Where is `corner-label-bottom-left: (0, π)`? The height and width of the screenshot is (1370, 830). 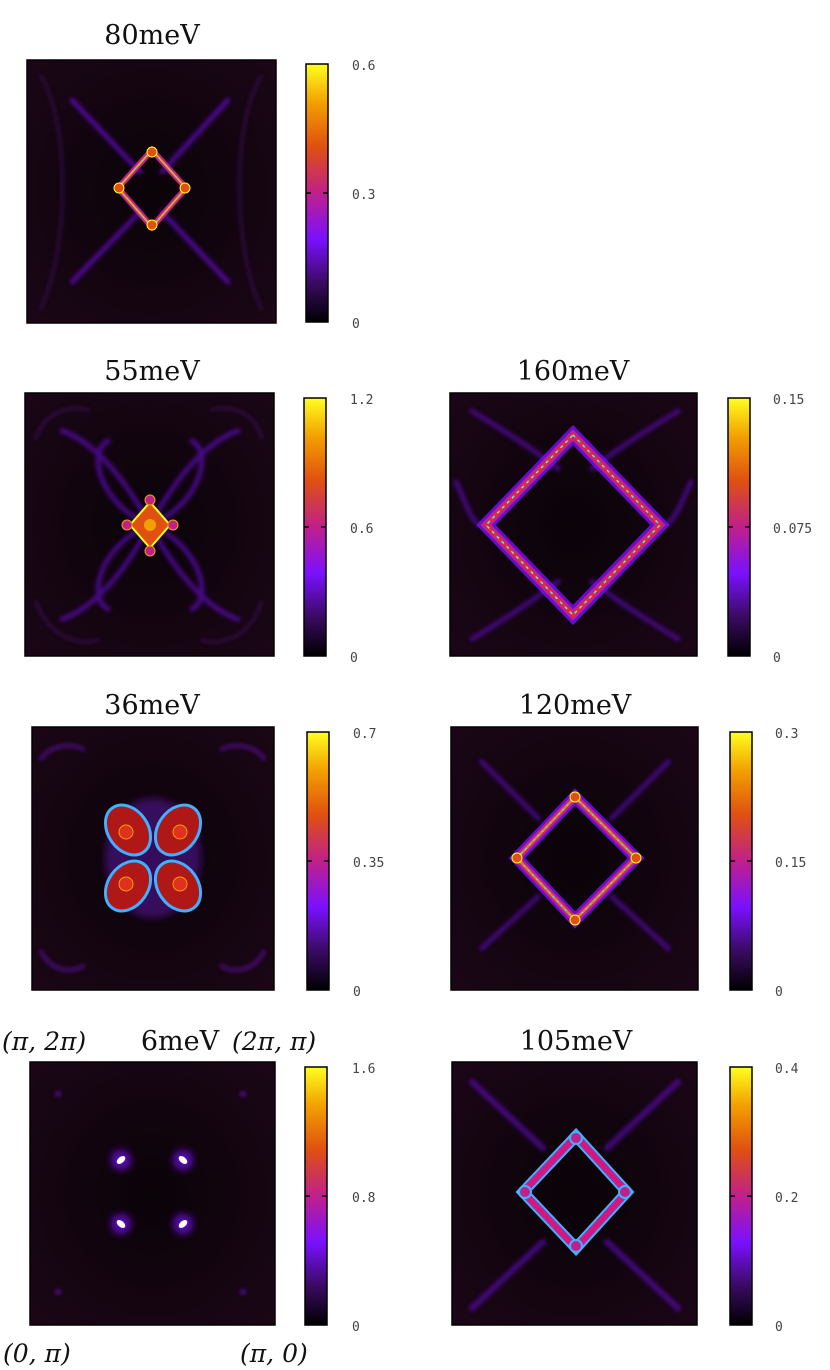 corner-label-bottom-left: (0, π) is located at coordinates (37, 1353).